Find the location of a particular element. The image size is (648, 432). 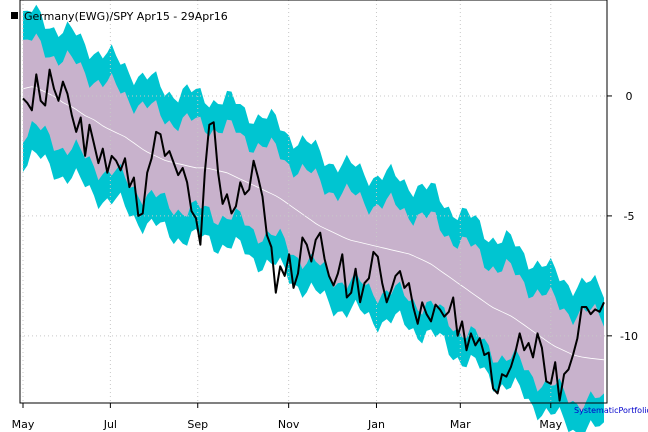

y-tick-label: -5 is located at coordinates (629, 216).